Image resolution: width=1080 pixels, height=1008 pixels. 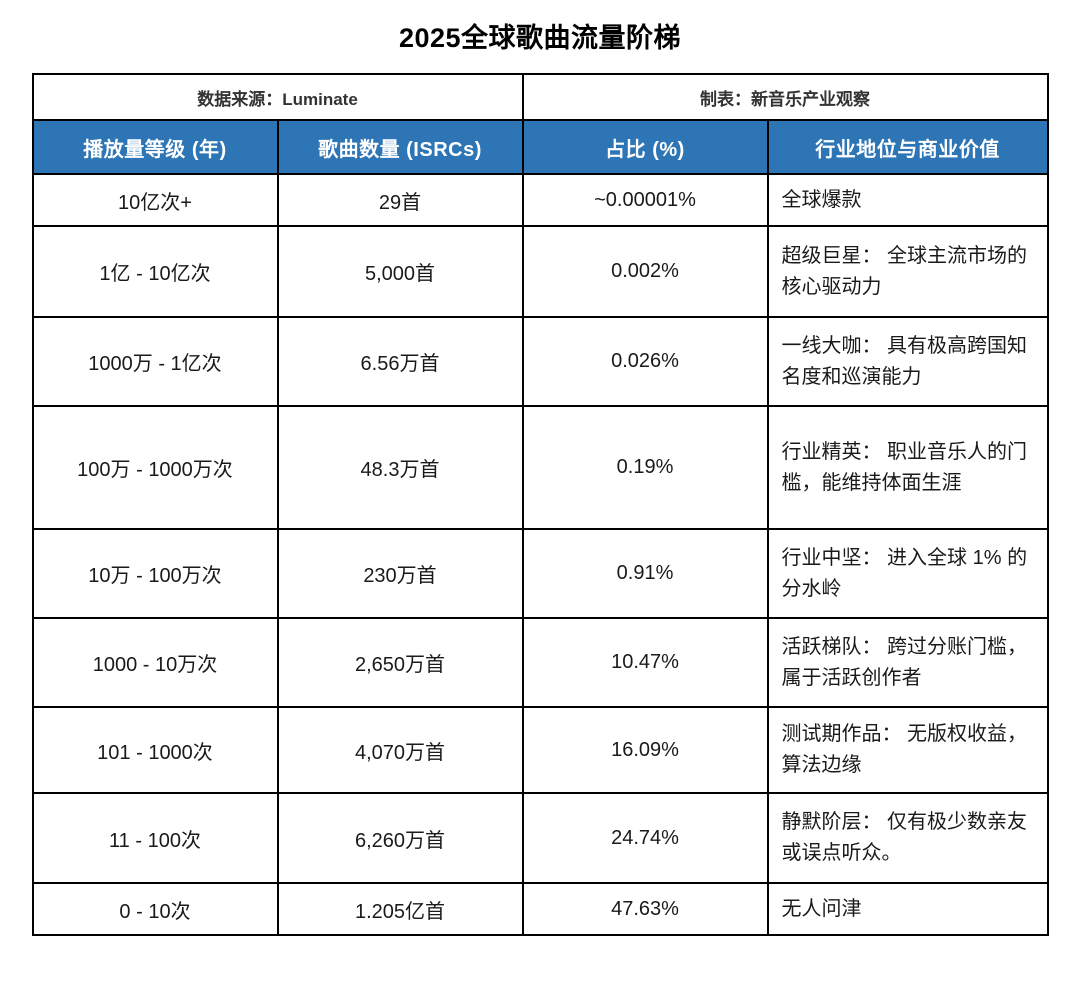 I want to click on songs-cell: 4,070万首, so click(x=400, y=750).